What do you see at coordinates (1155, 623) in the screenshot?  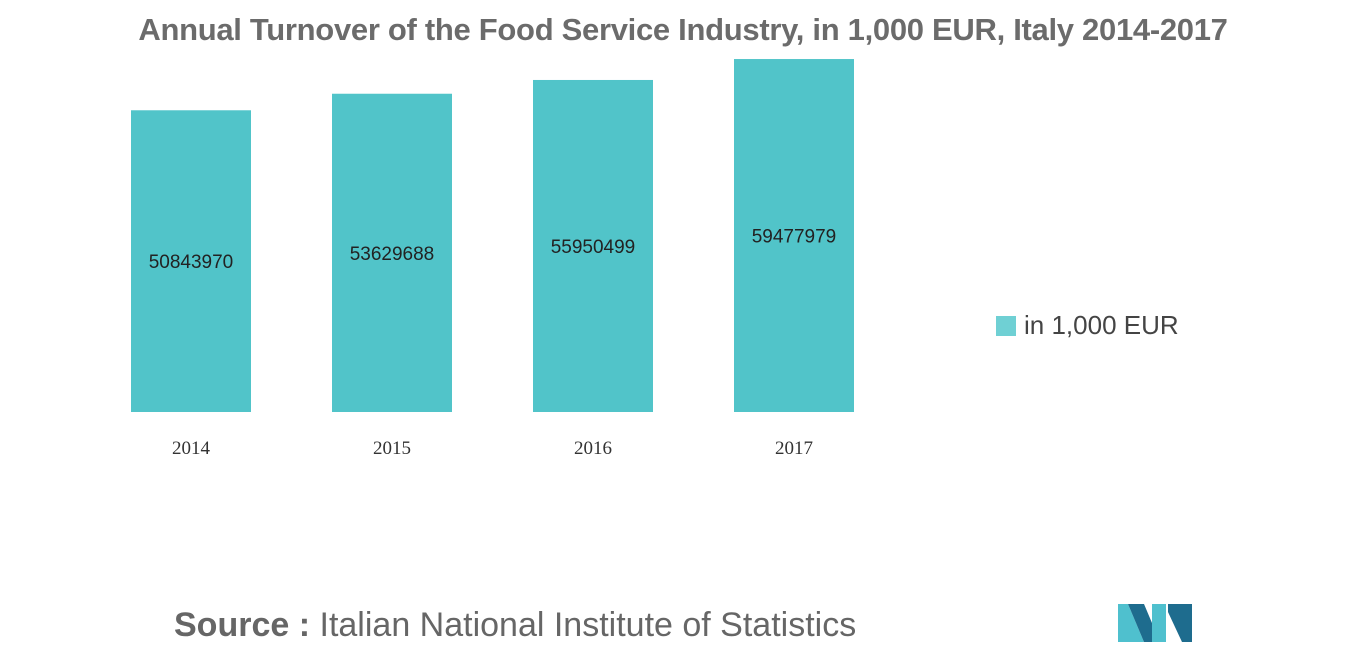 I see `mordor-intelligence-logo-icon` at bounding box center [1155, 623].